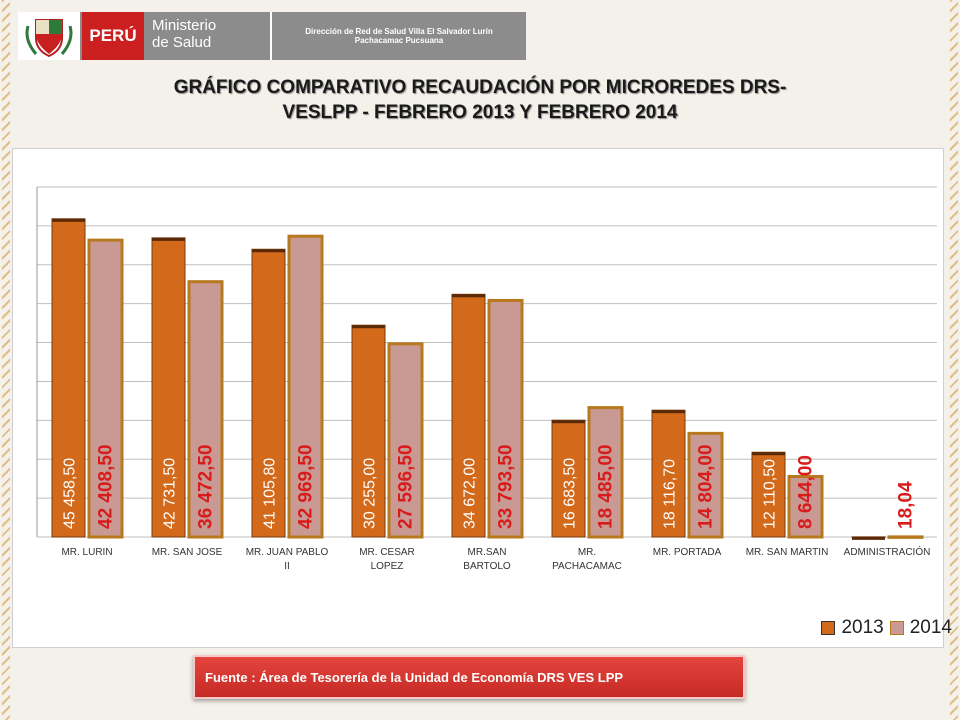 Image resolution: width=960 pixels, height=720 pixels. What do you see at coordinates (587, 552) in the screenshot?
I see `category-label: MR.` at bounding box center [587, 552].